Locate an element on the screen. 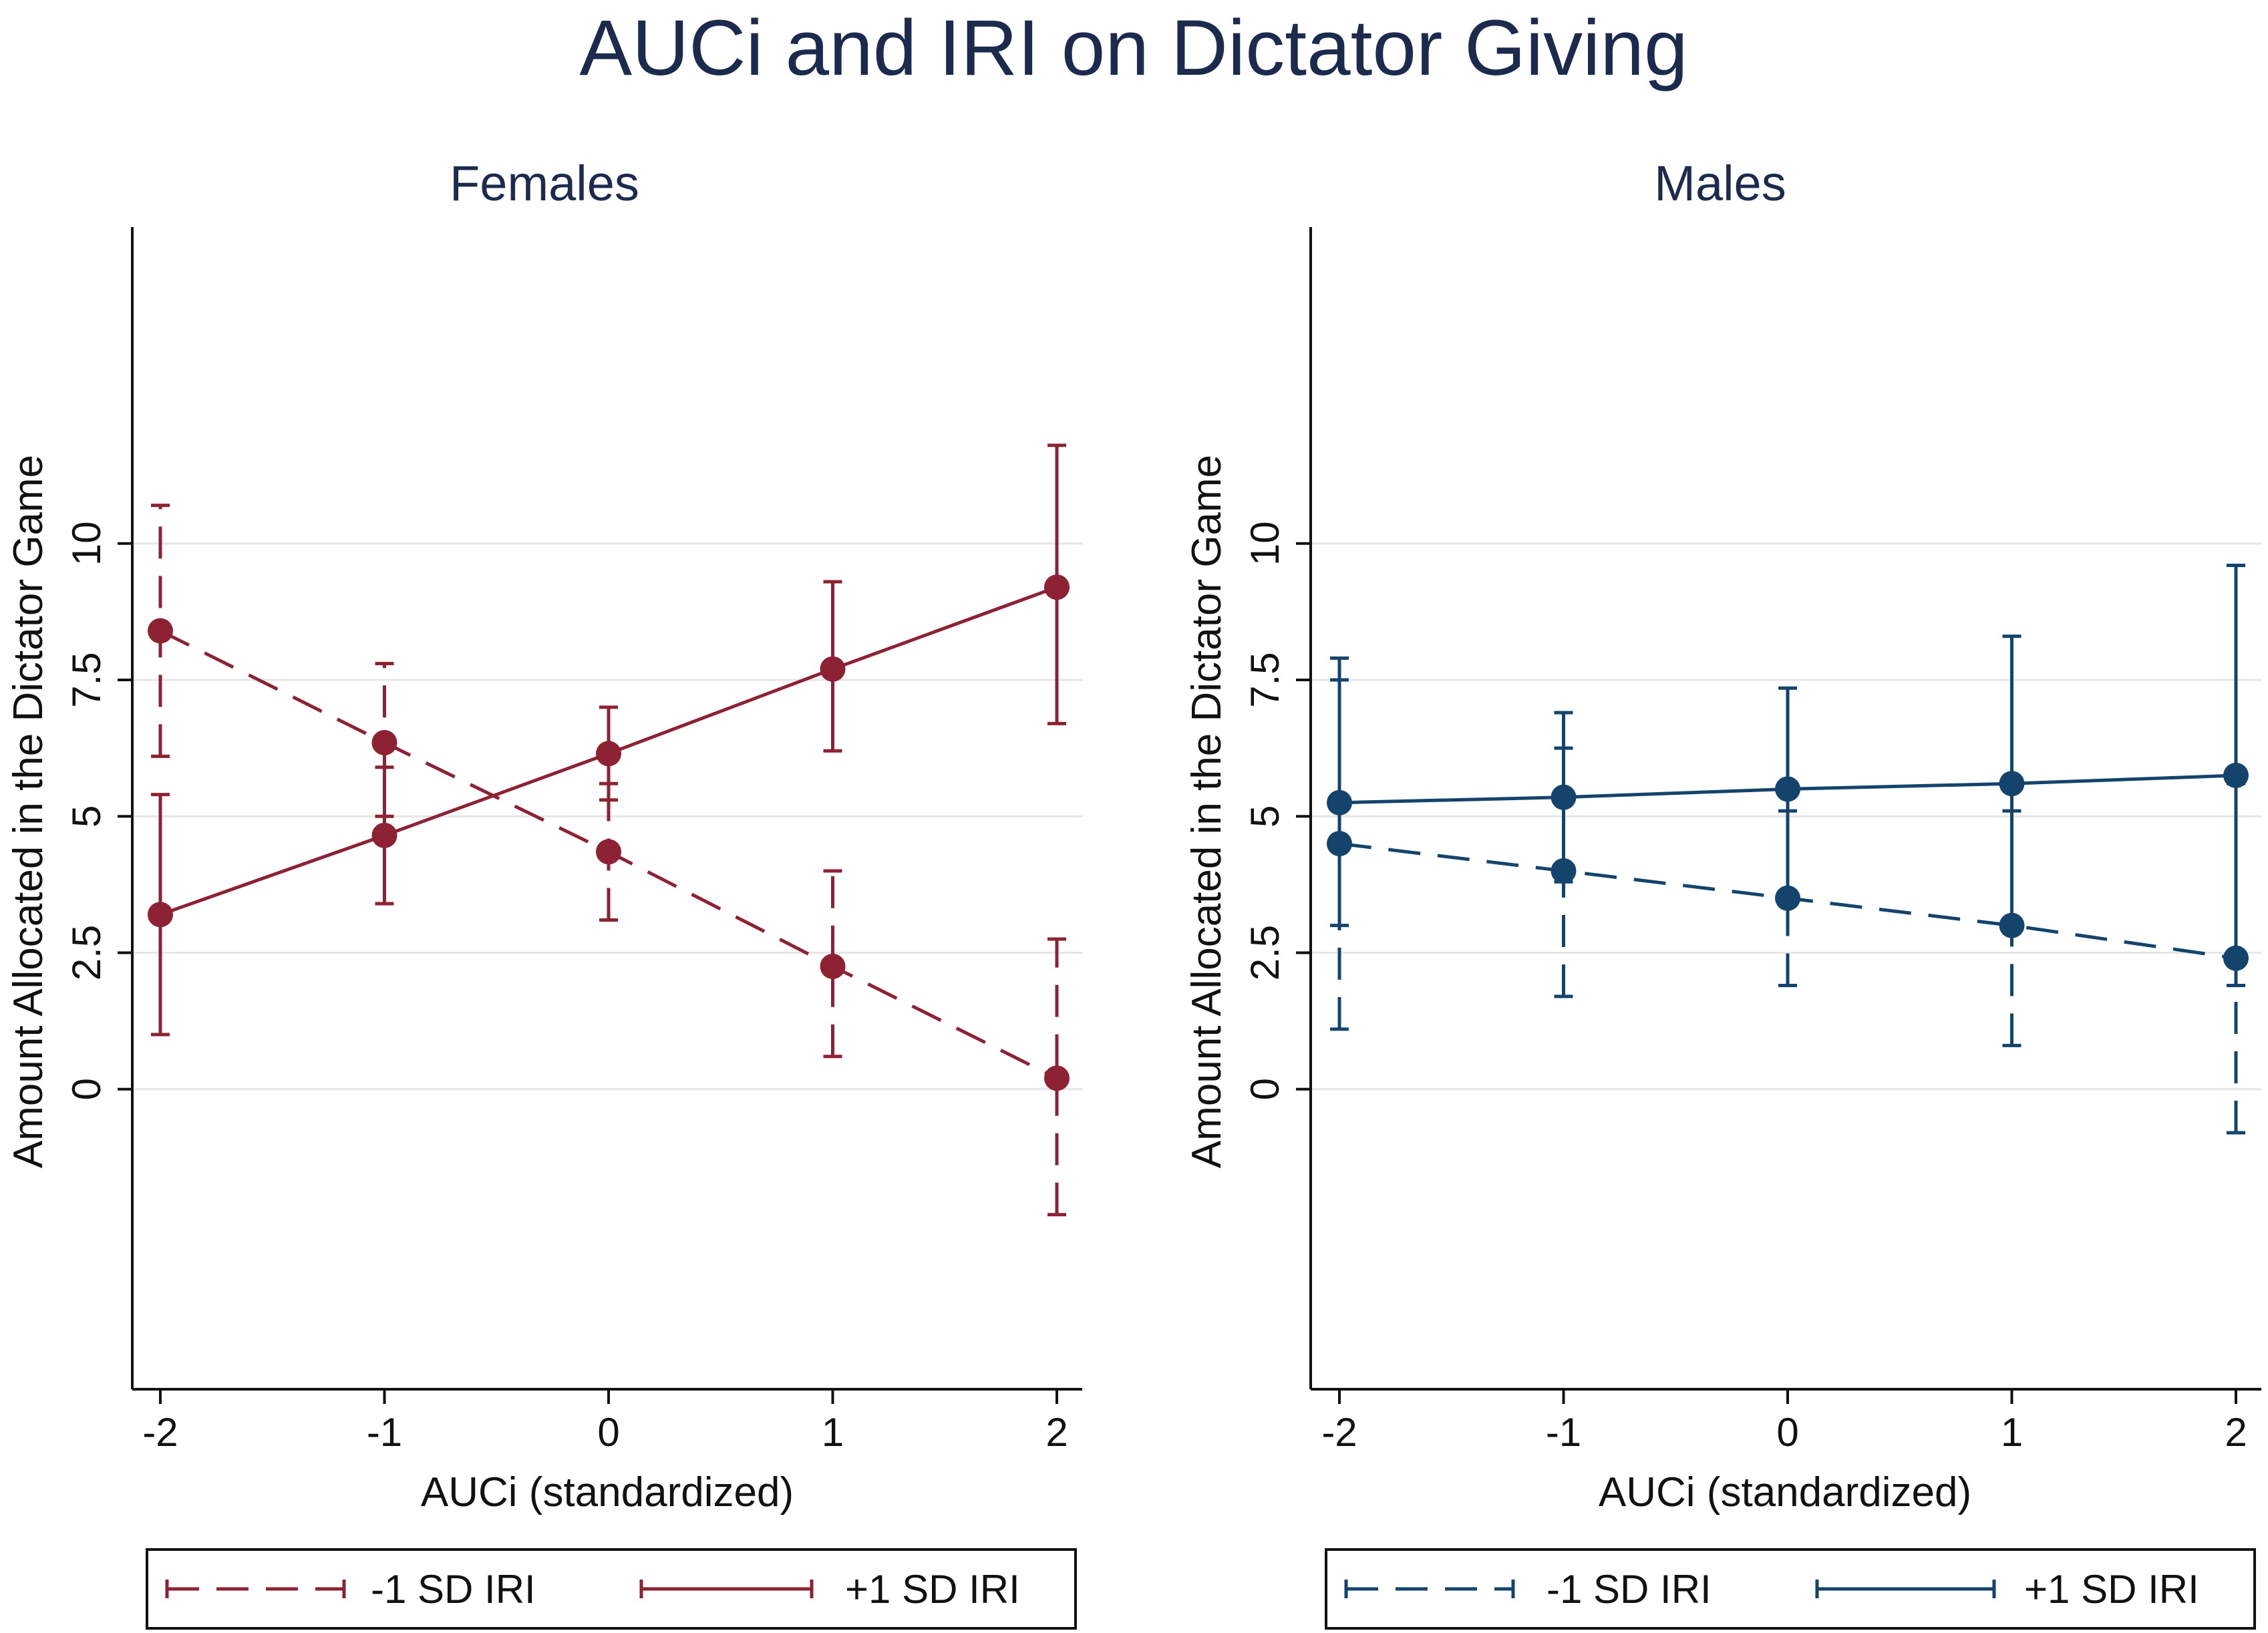  plot-area is located at coordinates (1788, 849).